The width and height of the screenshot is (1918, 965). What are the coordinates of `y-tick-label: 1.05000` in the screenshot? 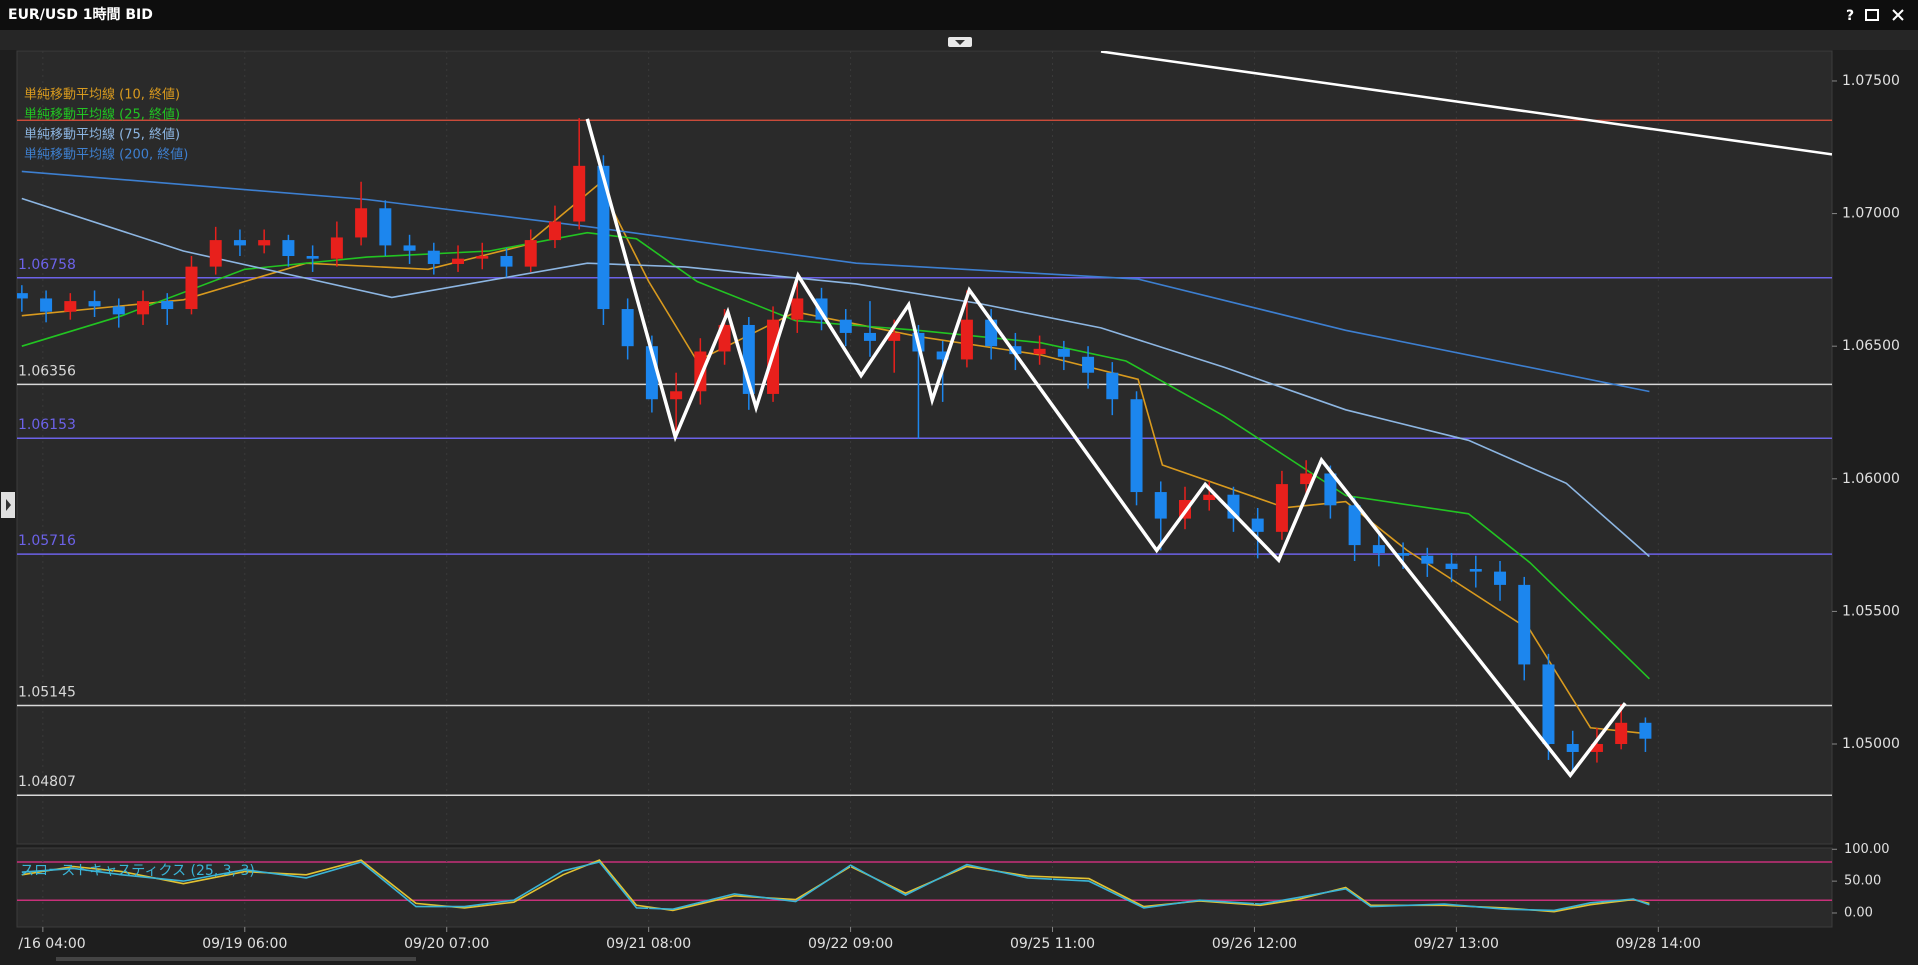 It's located at (1871, 744).